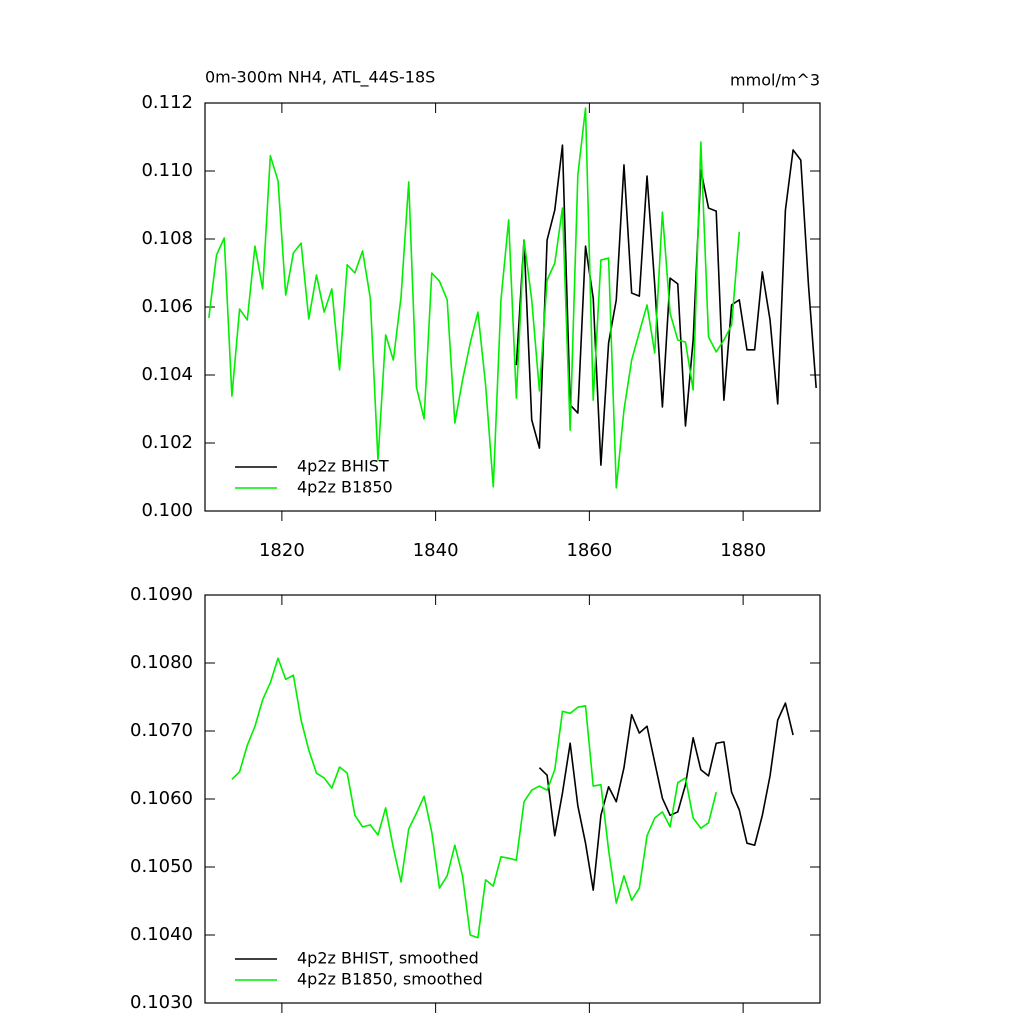  I want to click on y-tick-label: 0.112, so click(167, 102).